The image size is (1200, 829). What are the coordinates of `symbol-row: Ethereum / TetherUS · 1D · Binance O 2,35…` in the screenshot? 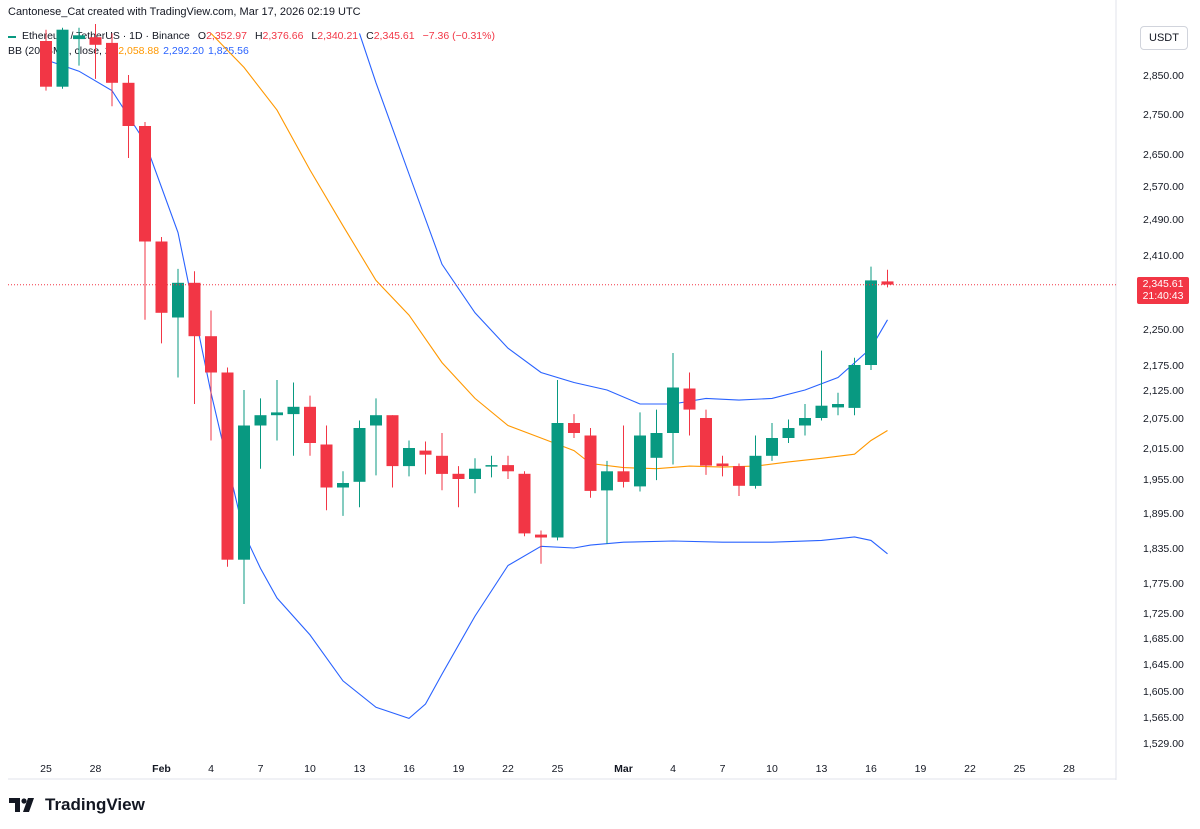 It's located at (251, 36).